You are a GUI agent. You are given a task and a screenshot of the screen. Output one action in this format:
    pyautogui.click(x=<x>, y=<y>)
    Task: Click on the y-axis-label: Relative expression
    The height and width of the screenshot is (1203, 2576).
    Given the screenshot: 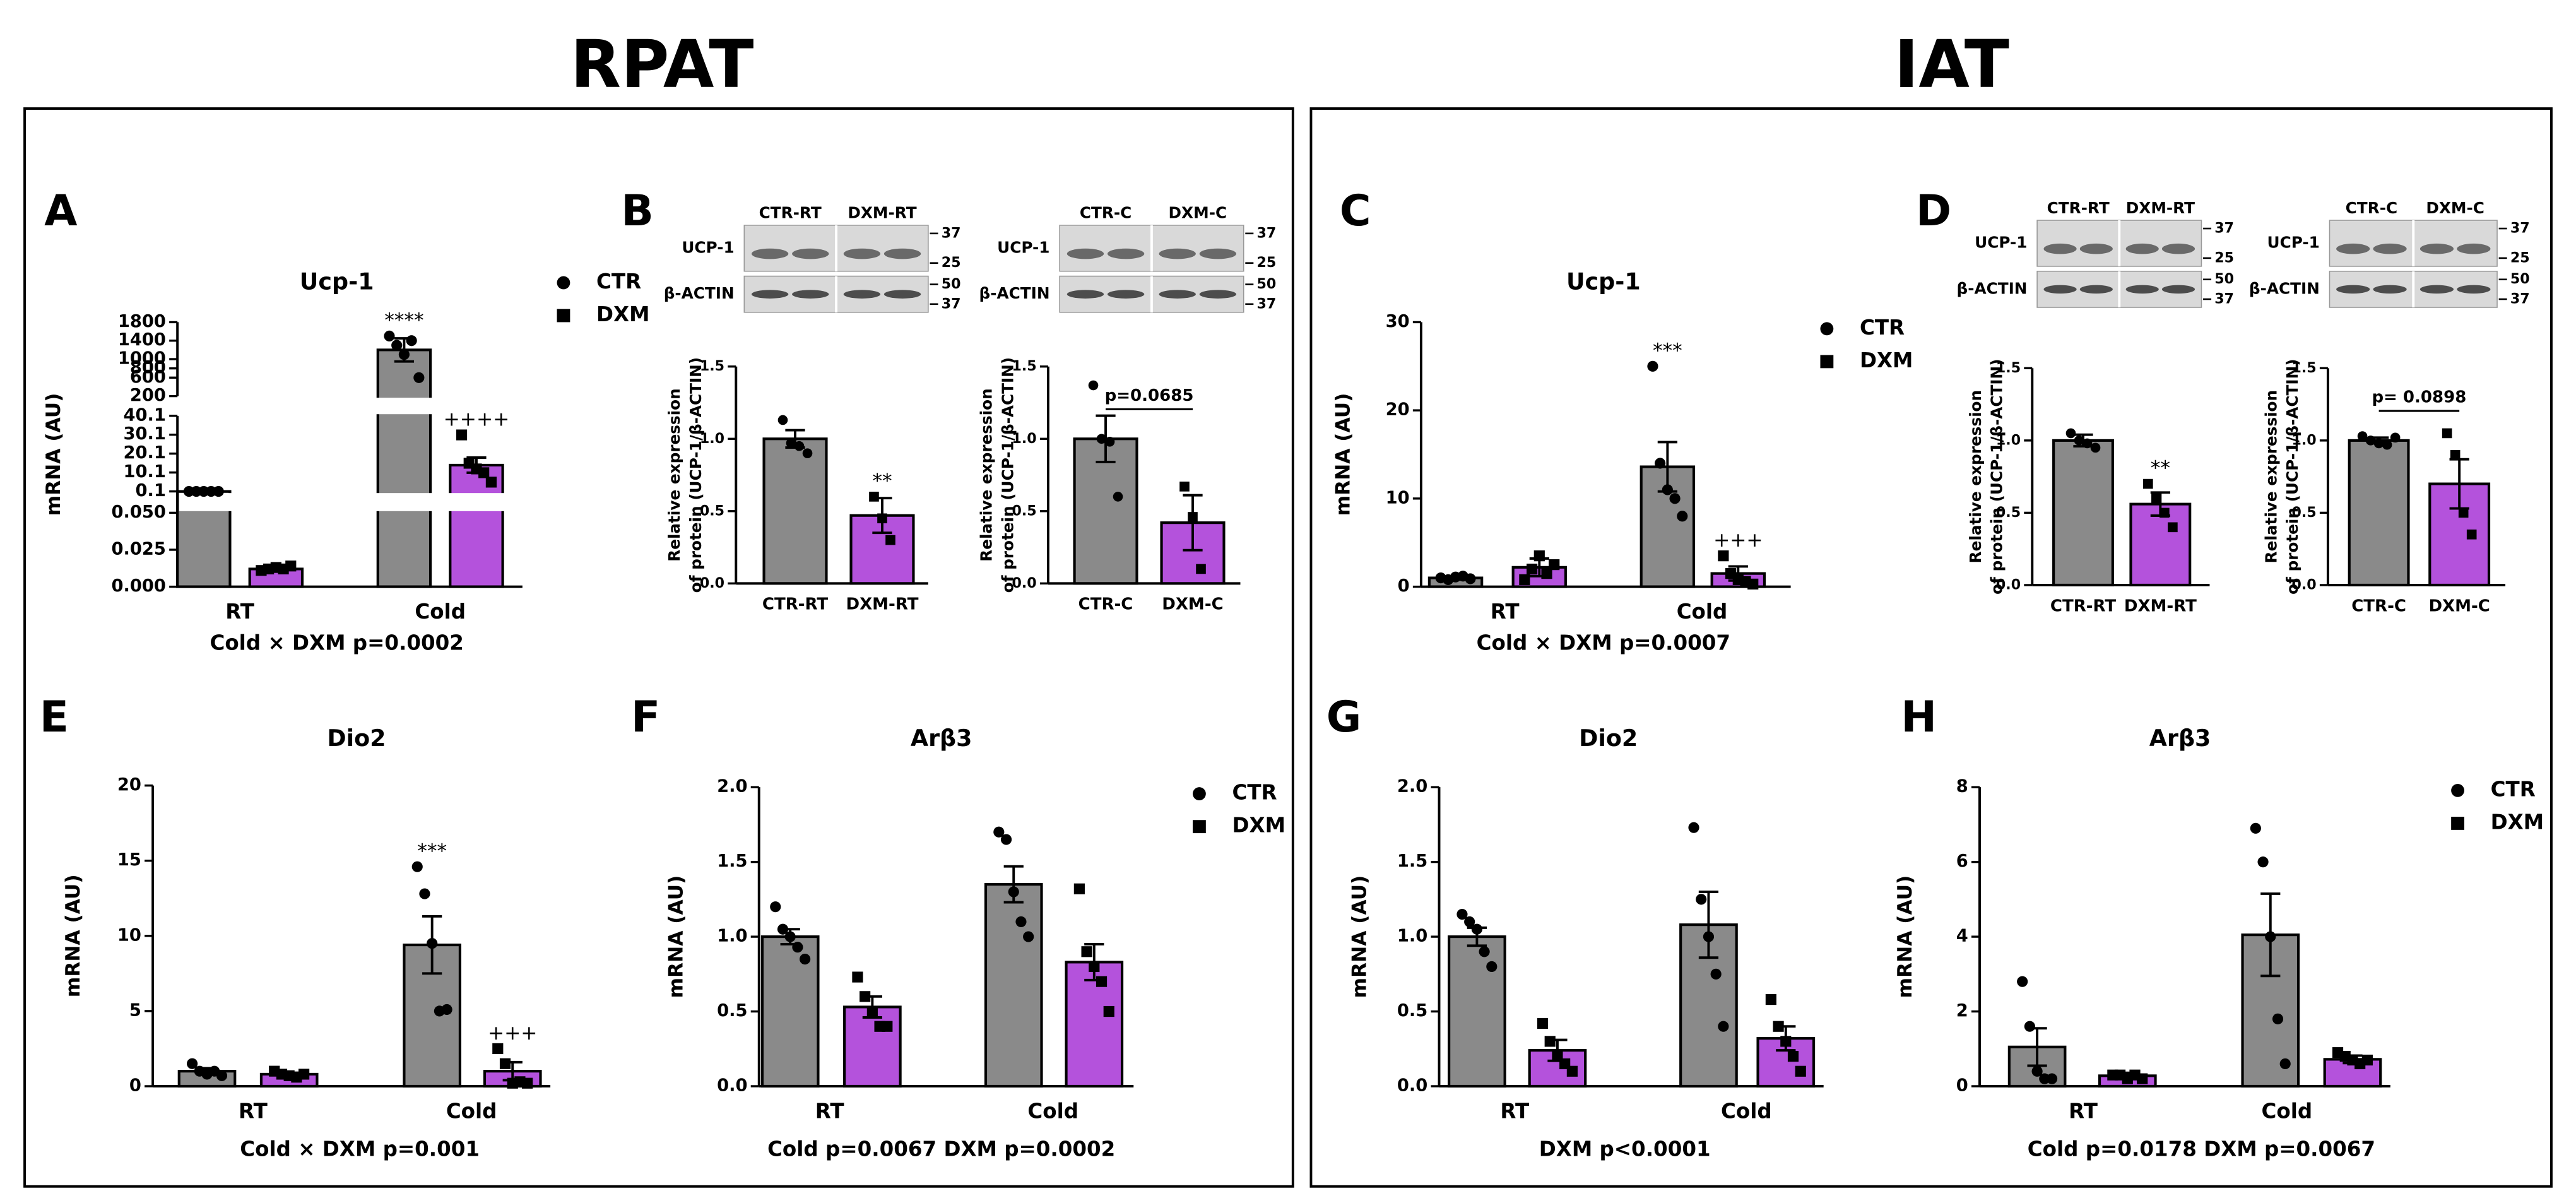 What is the action you would take?
    pyautogui.click(x=1975, y=477)
    